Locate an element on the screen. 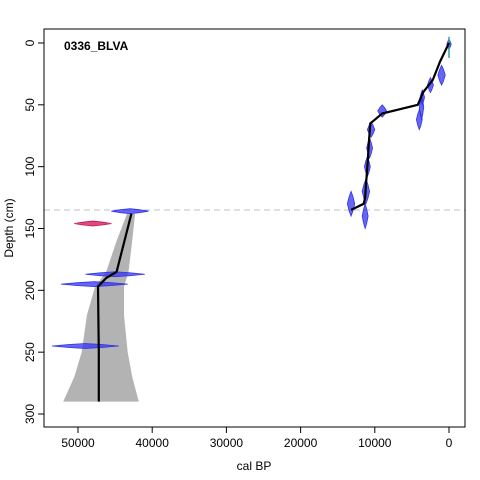 The height and width of the screenshot is (480, 480). x-tick-label: 0 is located at coordinates (449, 443).